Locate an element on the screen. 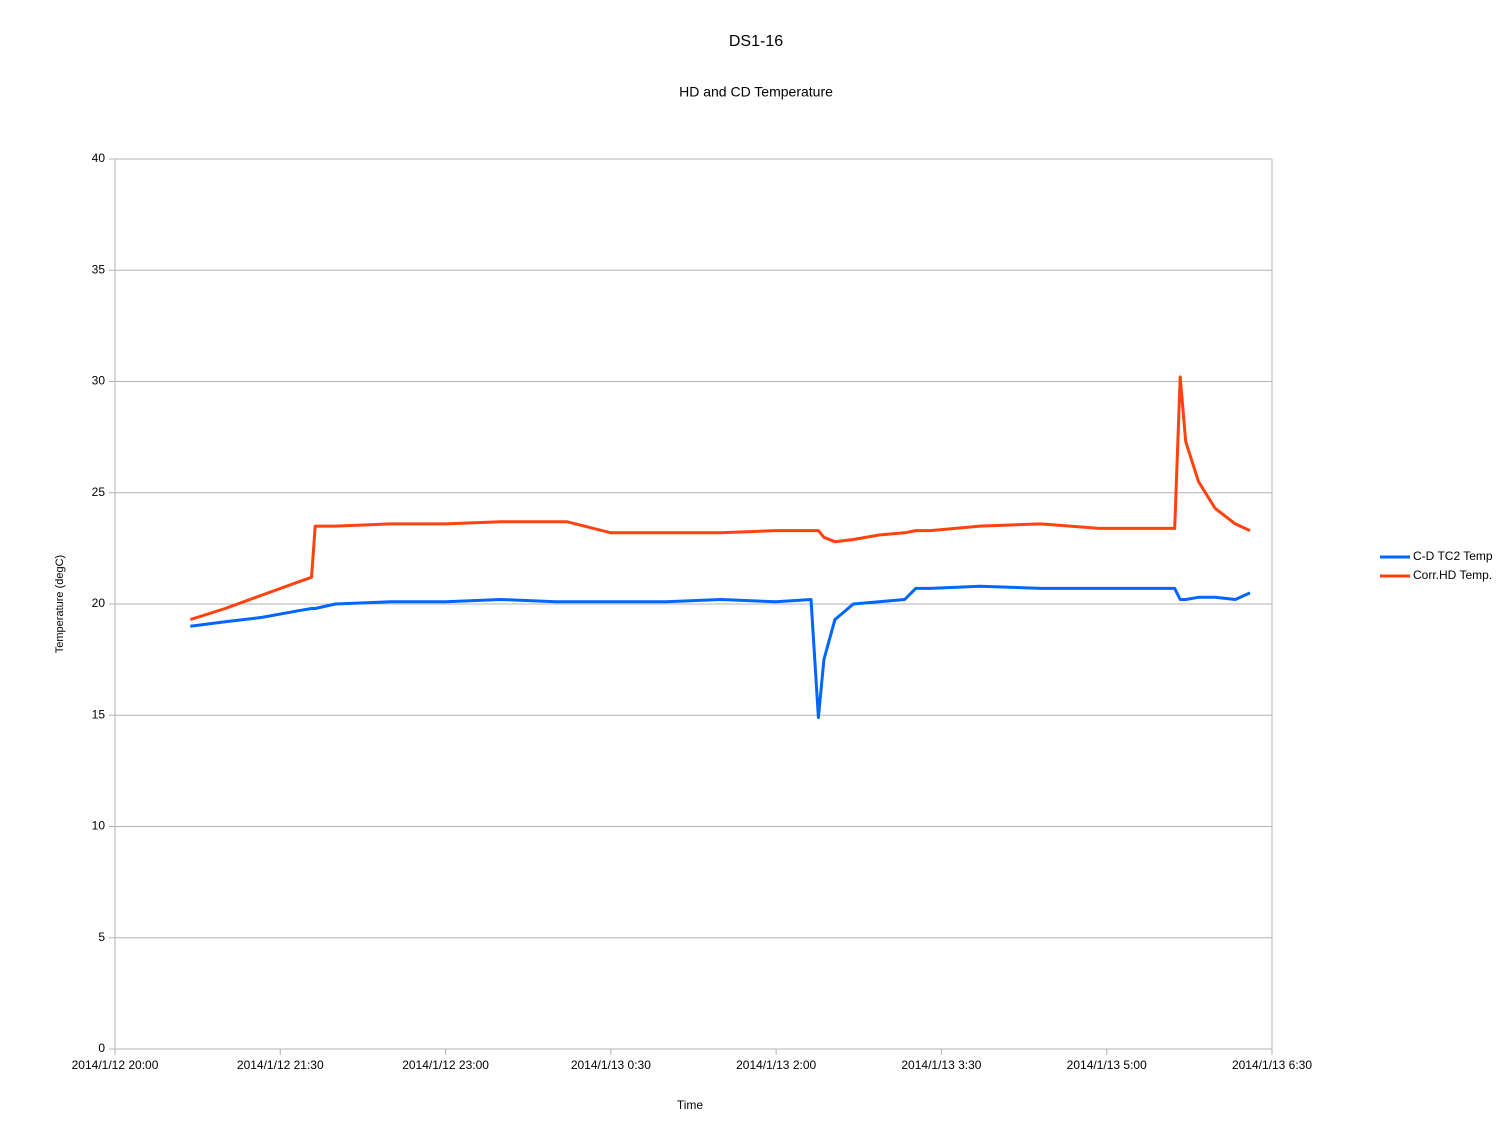  y-tick-label: 40 is located at coordinates (99, 158).